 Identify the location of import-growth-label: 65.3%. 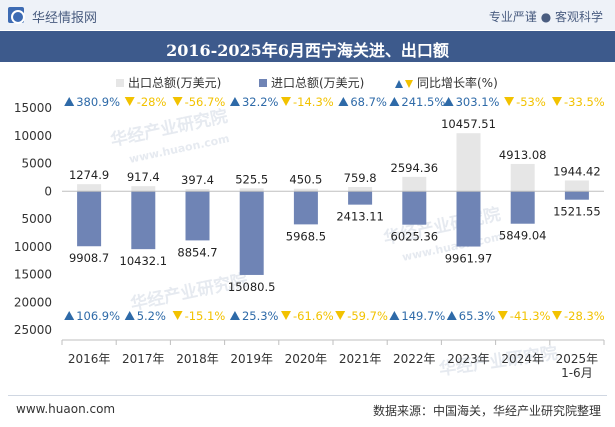
(477, 316).